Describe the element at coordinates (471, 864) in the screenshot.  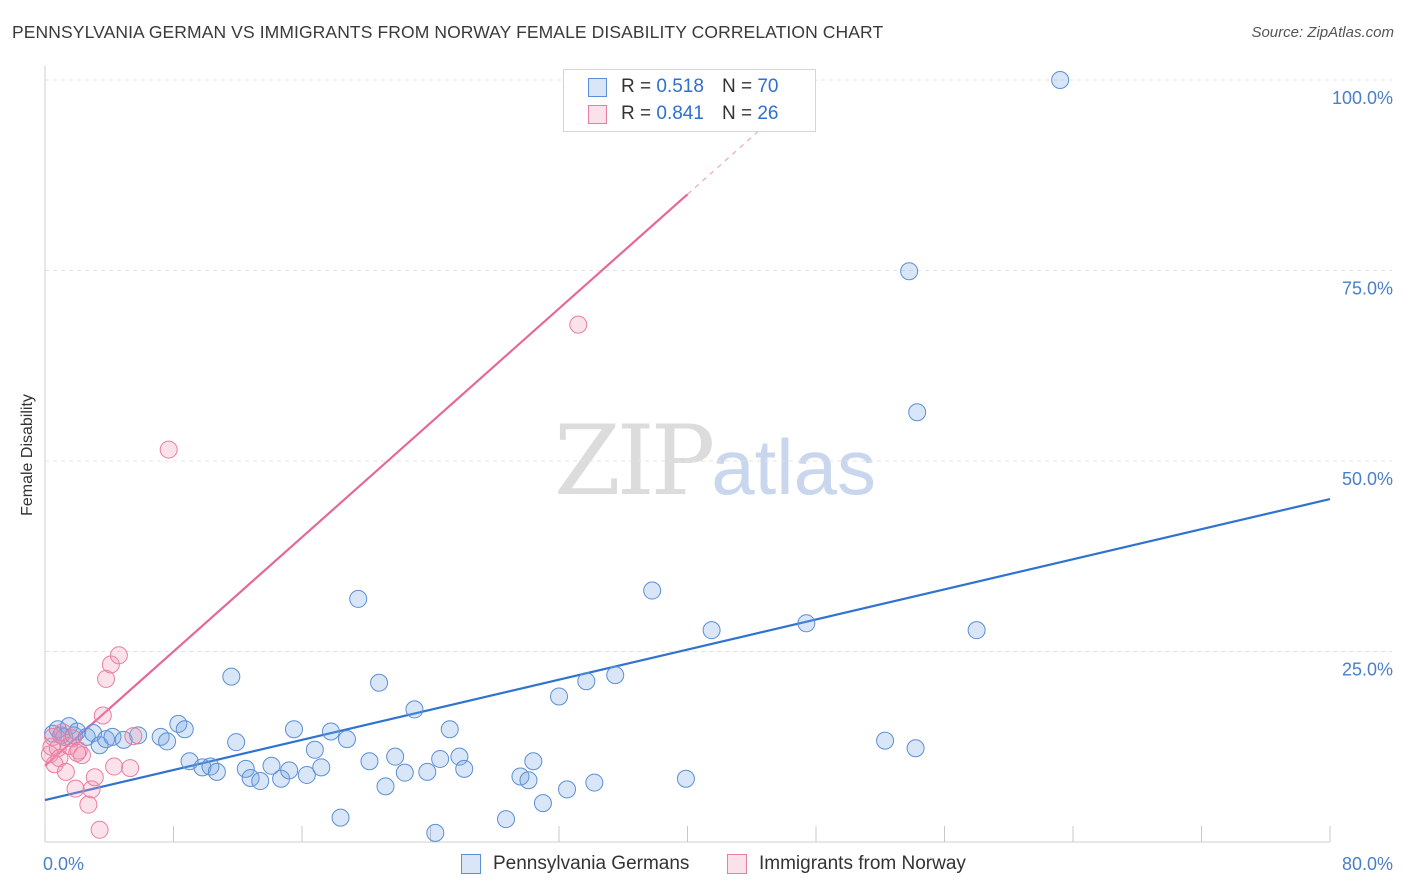
I see `bottom-legend-swatch-blue` at that location.